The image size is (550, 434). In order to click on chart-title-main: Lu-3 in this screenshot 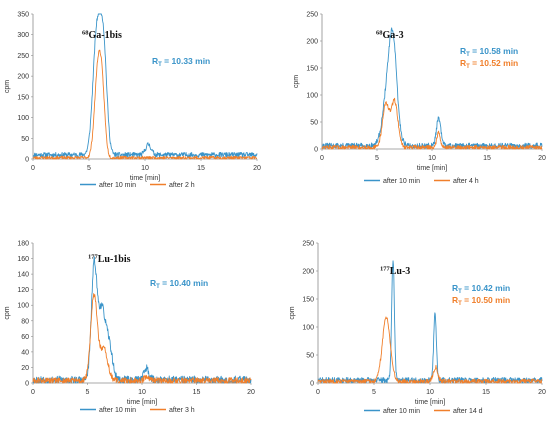, I will do `click(400, 271)`.